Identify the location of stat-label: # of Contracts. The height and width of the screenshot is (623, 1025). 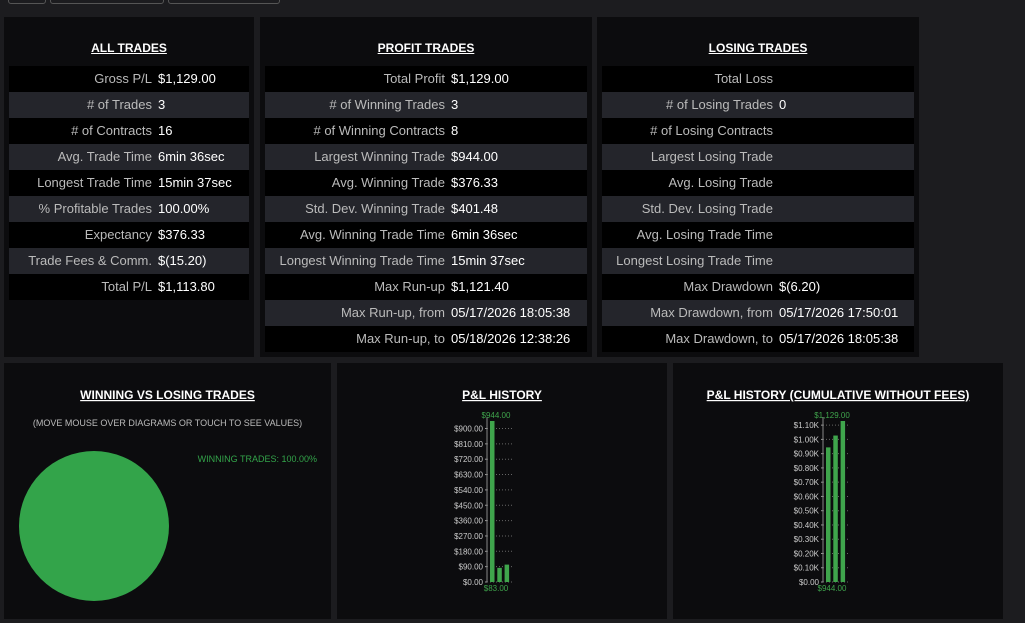
(111, 130).